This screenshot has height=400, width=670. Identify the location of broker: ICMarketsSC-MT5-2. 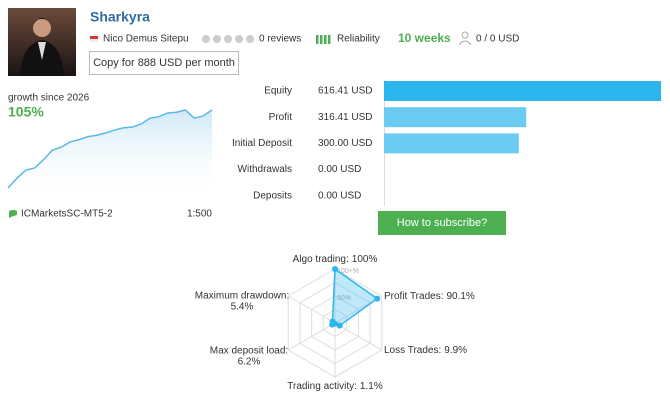
(67, 214).